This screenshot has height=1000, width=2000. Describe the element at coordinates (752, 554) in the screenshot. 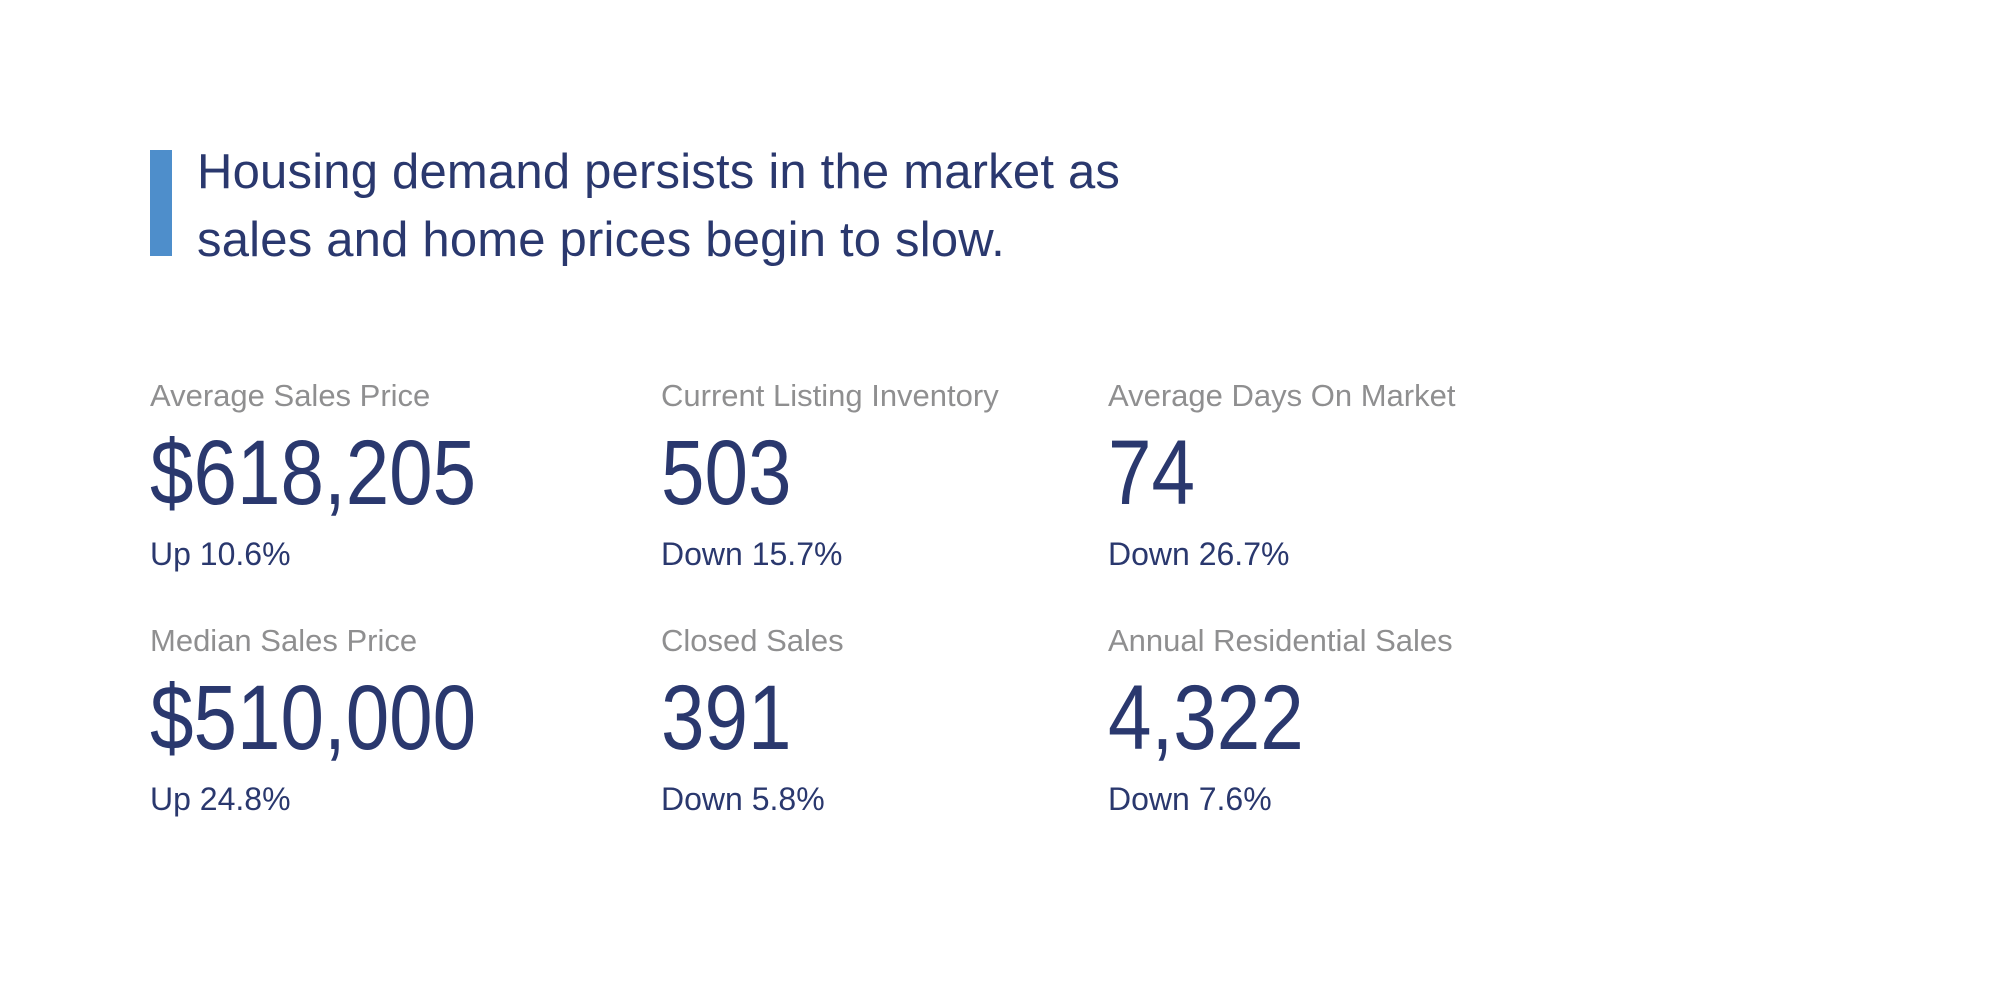

I see `stat-change: Down 15.7%` at that location.